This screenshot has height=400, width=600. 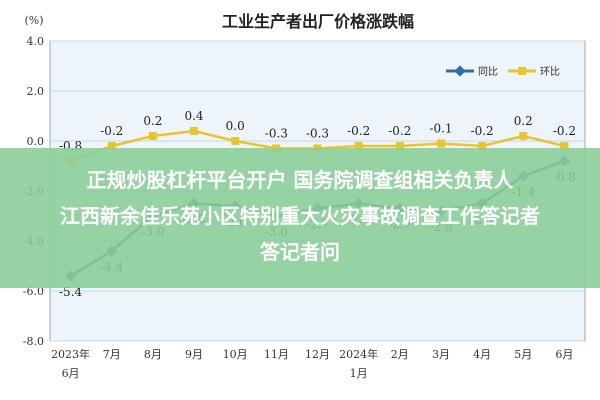 I want to click on x-tick-label-line: 5月, so click(x=523, y=354).